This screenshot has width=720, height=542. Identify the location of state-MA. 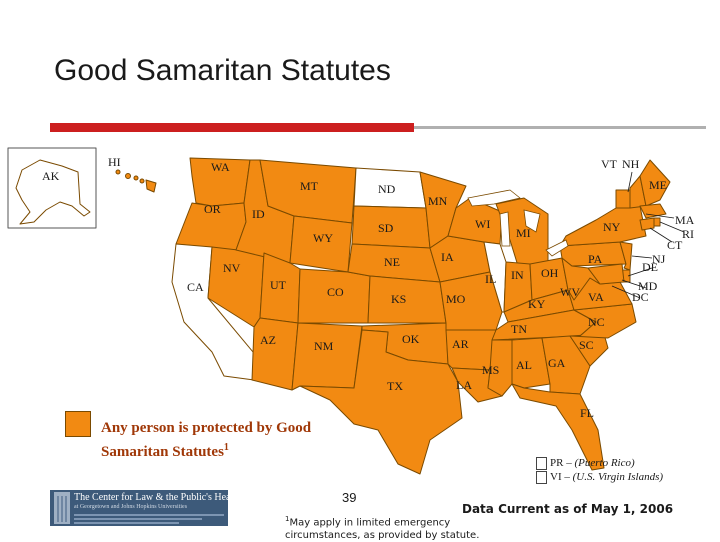
(653, 211).